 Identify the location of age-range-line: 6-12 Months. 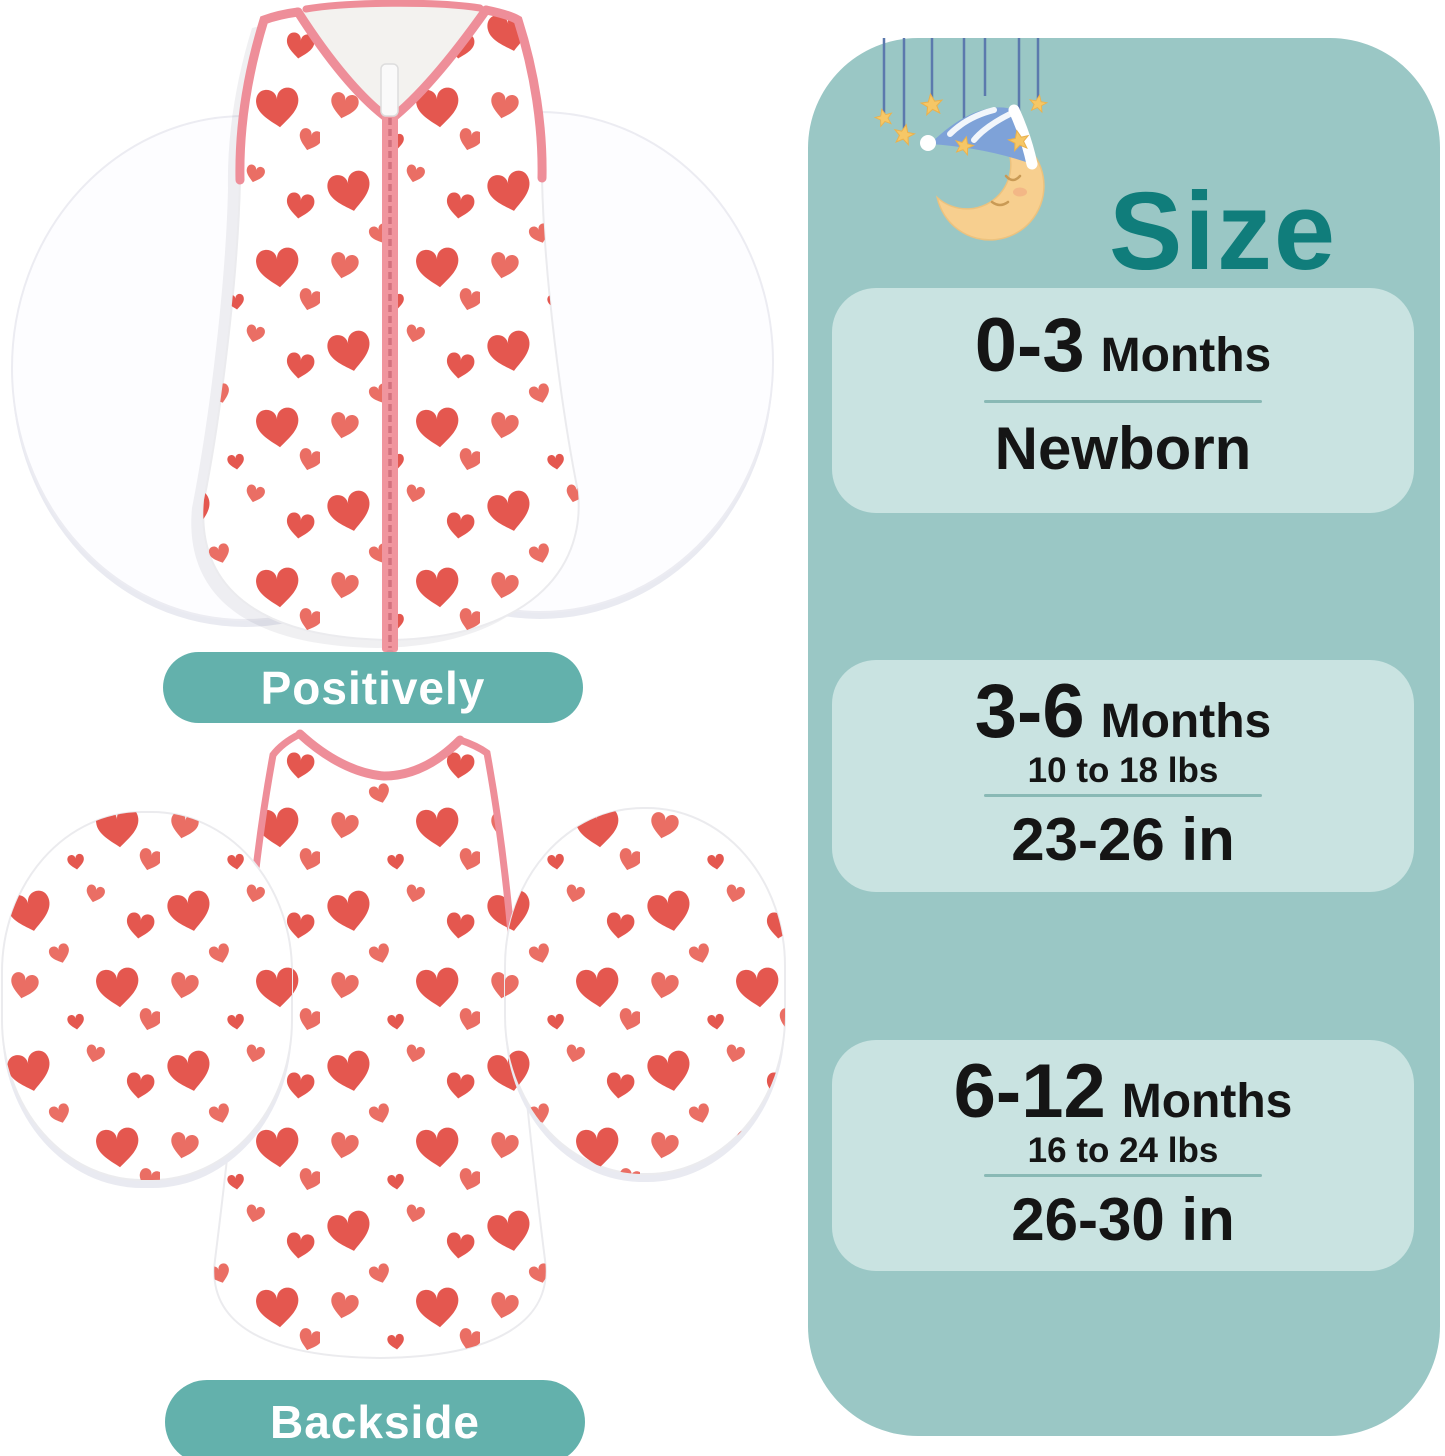
(1123, 1092).